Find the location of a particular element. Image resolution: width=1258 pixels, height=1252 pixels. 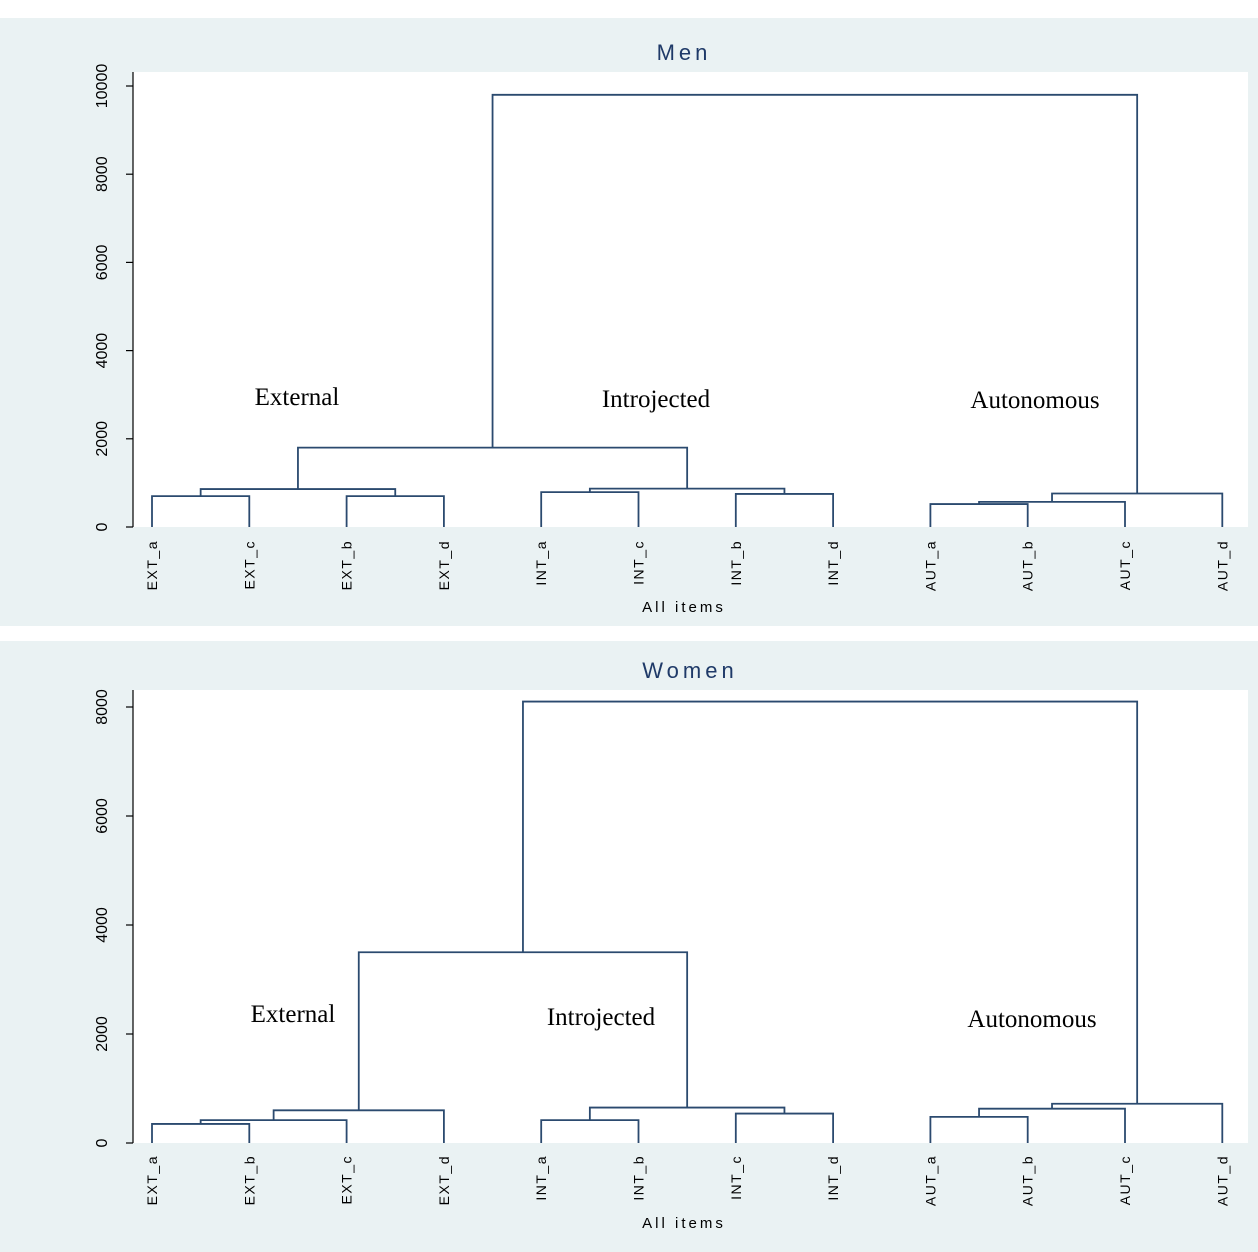

men-y-tick-label-4: 8000 is located at coordinates (102, 174).